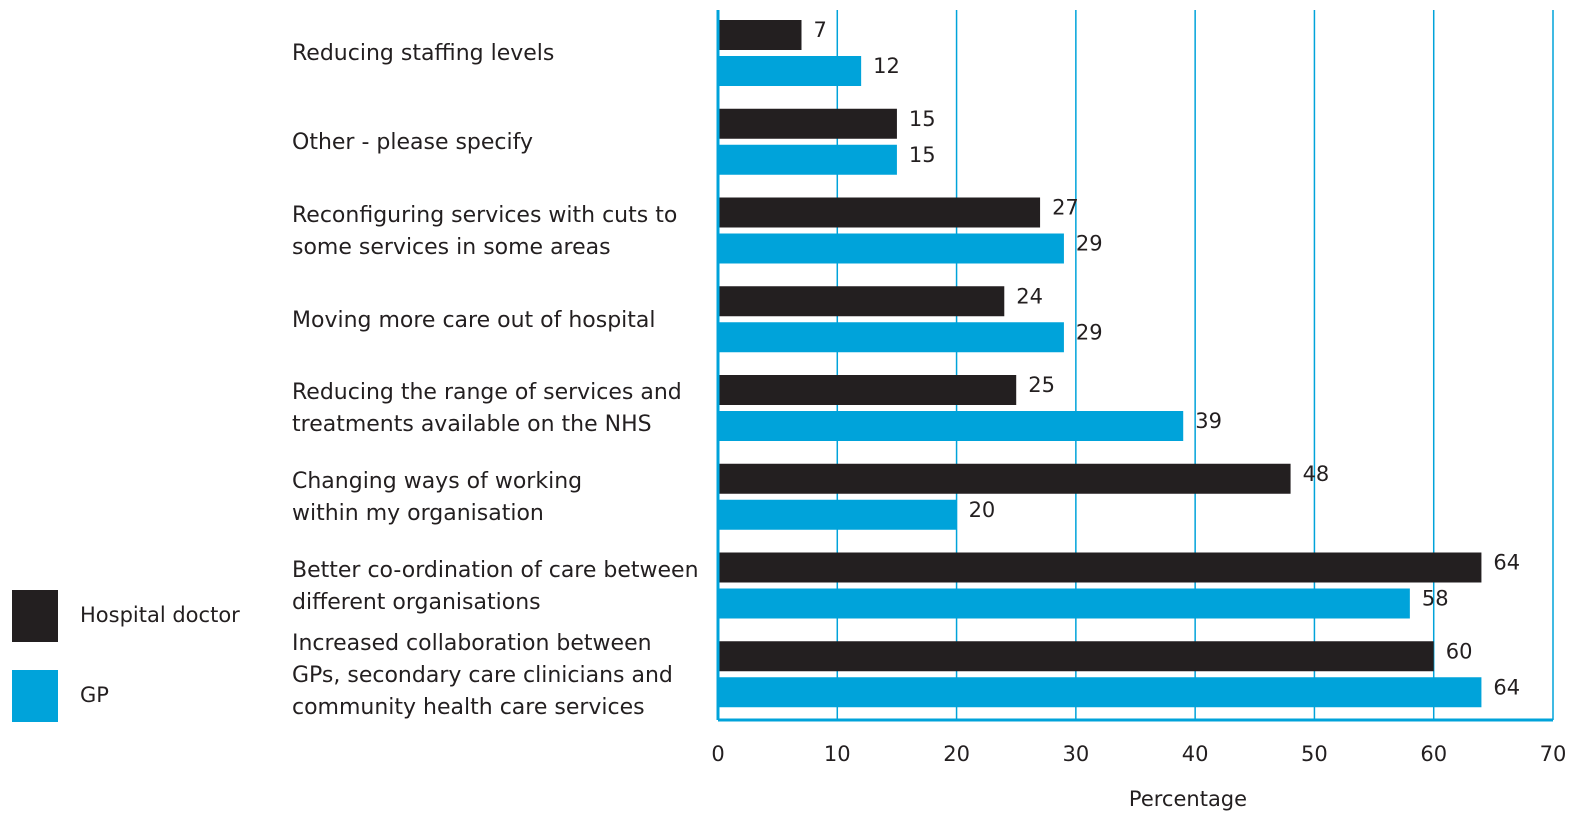 Image resolution: width=1588 pixels, height=824 pixels. I want to click on value-label: 27, so click(1065, 208).